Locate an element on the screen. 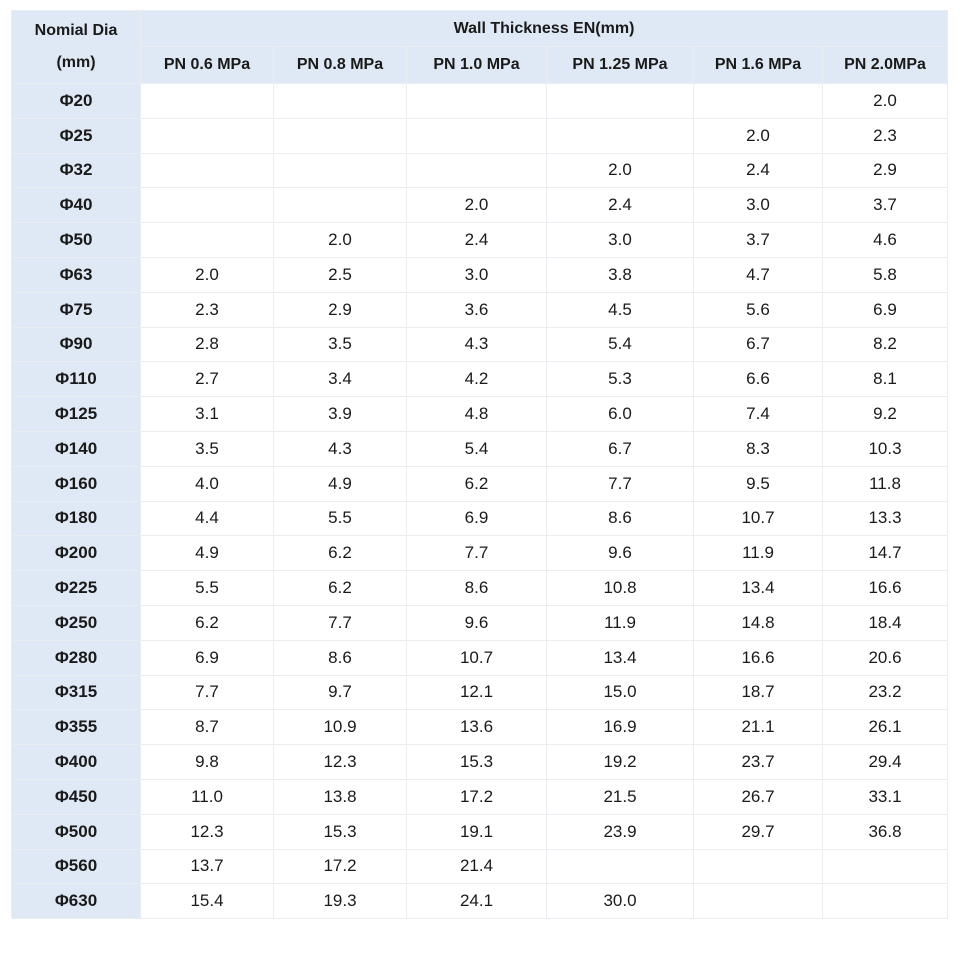  thickness-cell: 16.6 is located at coordinates (758, 657).